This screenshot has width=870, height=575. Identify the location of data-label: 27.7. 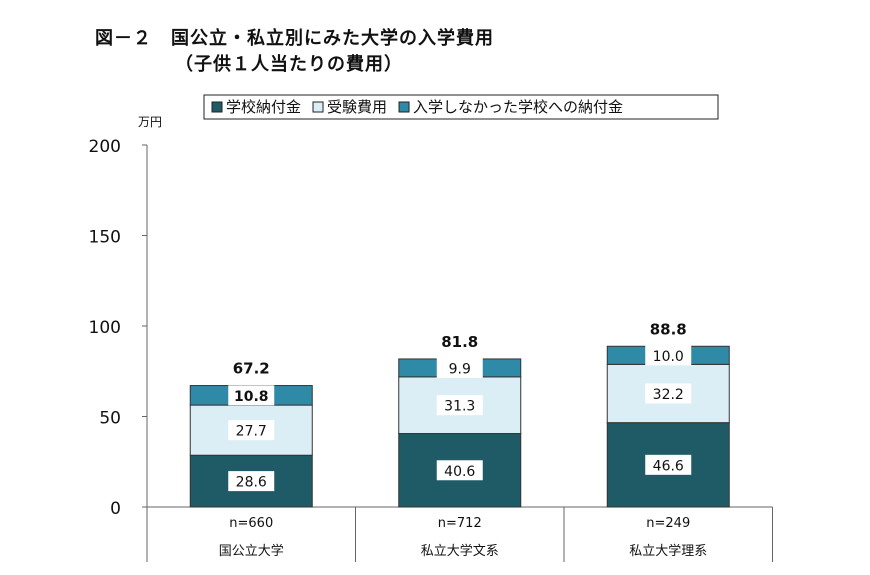
(251, 432).